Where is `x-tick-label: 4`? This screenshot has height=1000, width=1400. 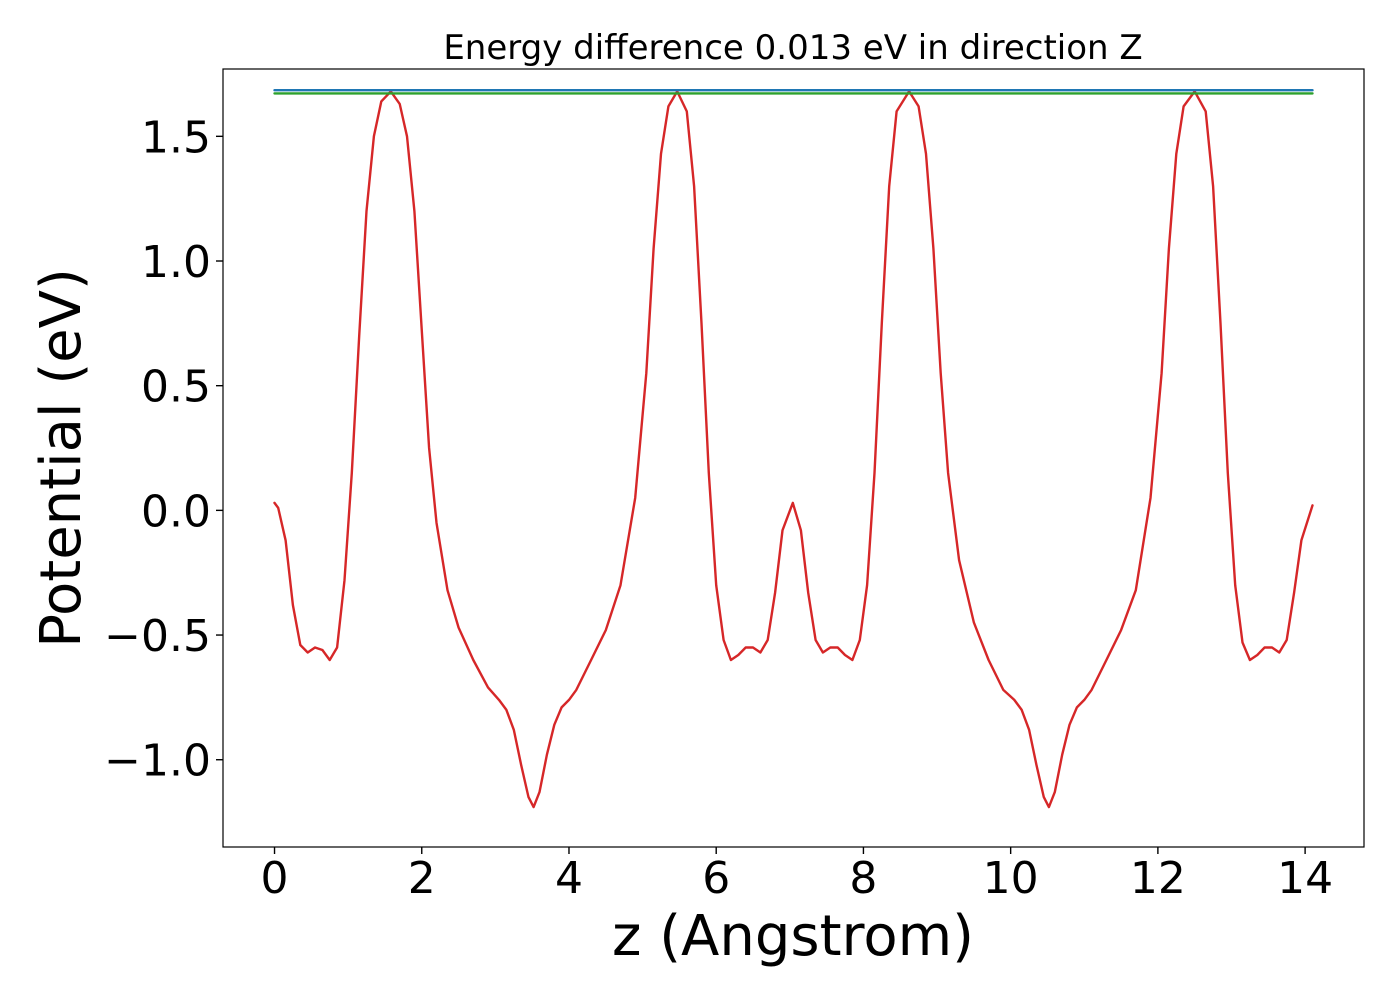
x-tick-label: 4 is located at coordinates (569, 878).